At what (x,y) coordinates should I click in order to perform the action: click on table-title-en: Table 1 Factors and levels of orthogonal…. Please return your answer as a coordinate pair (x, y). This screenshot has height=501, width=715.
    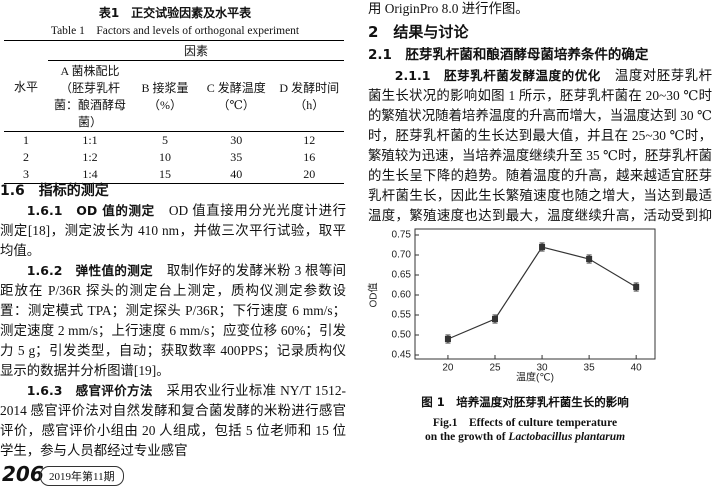
    Looking at the image, I should click on (175, 31).